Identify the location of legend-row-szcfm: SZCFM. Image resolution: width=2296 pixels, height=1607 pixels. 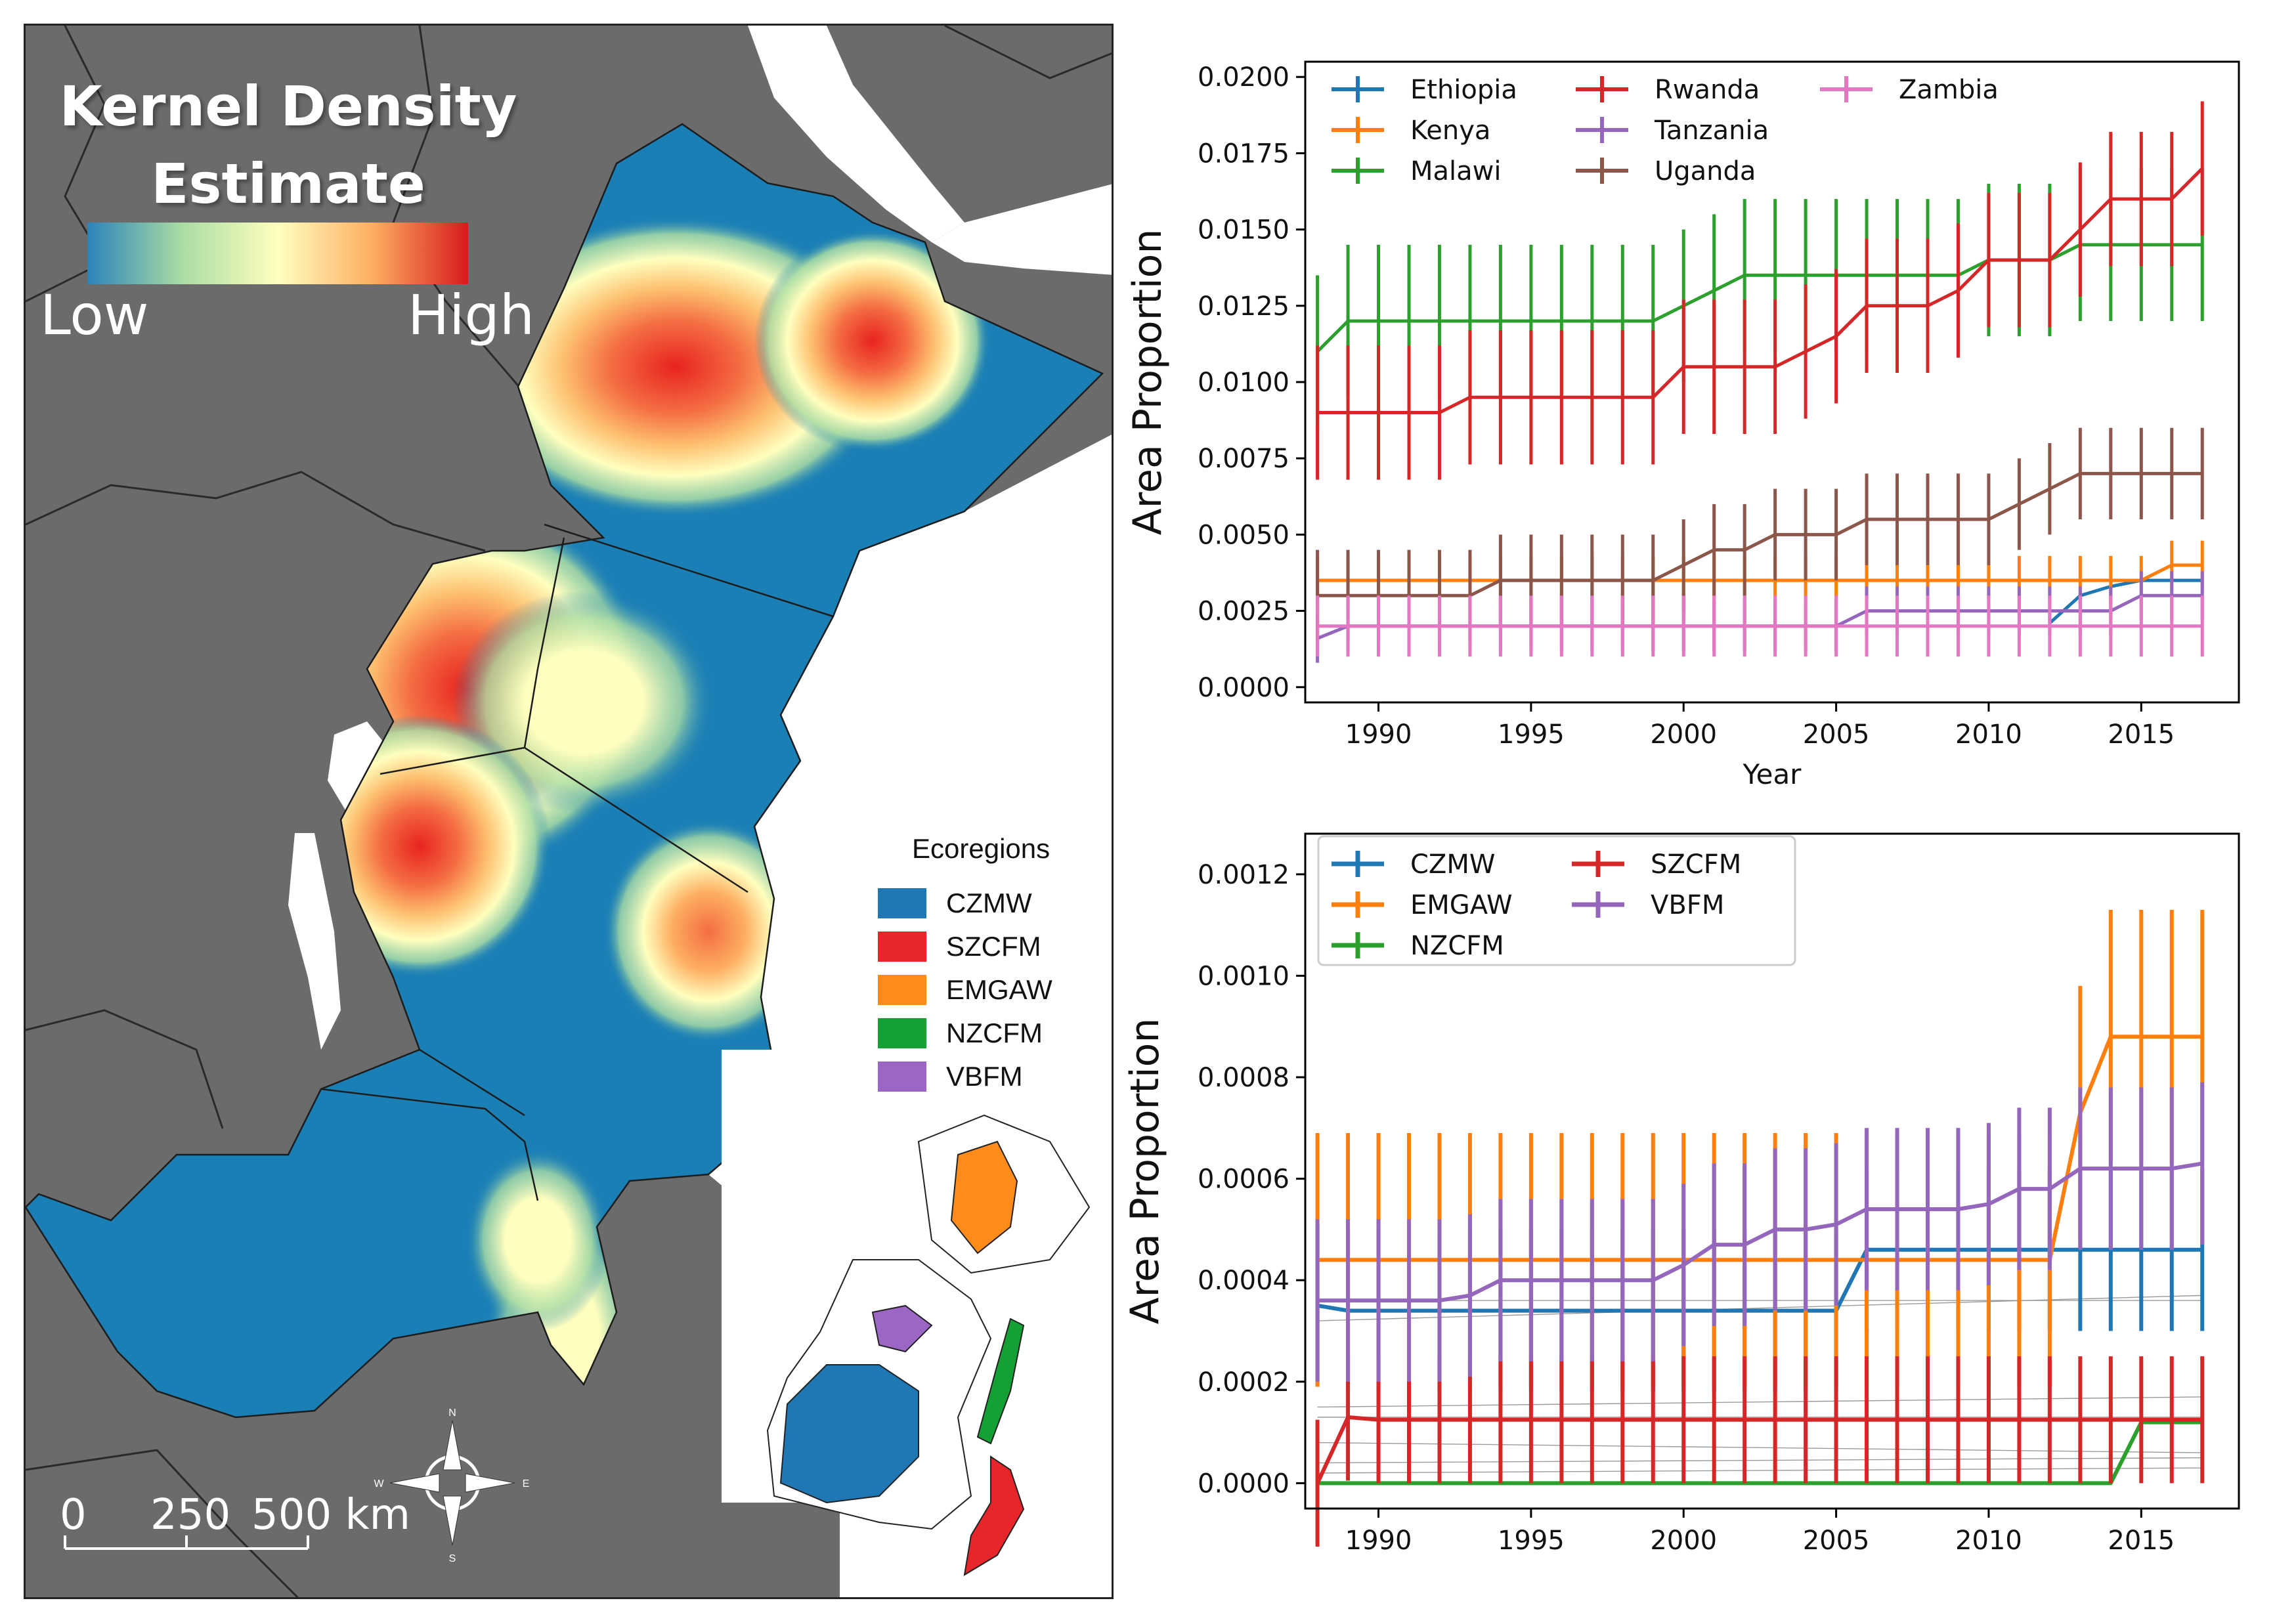
(991, 946).